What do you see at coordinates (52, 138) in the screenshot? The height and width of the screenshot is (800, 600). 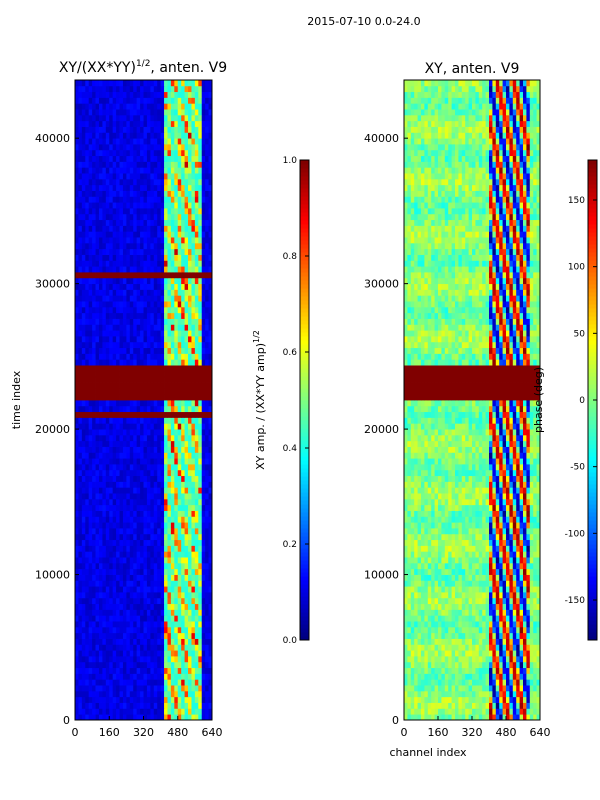 I see `y-tick-label: 40000` at bounding box center [52, 138].